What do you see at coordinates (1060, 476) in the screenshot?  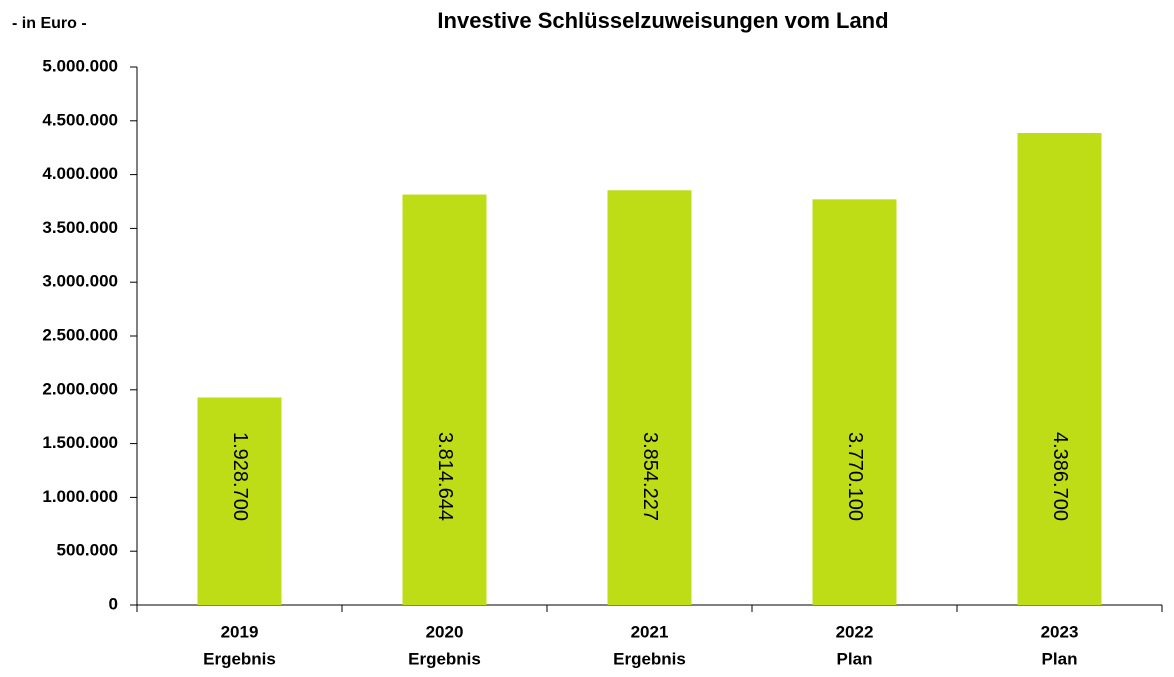 I see `value-label: 4.386.700` at bounding box center [1060, 476].